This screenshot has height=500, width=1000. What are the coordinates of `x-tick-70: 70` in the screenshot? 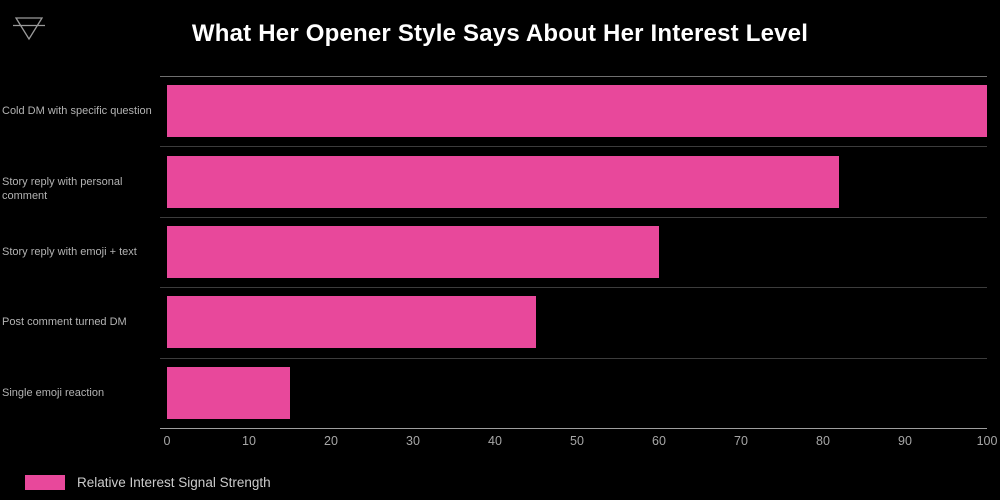 It's located at (741, 441).